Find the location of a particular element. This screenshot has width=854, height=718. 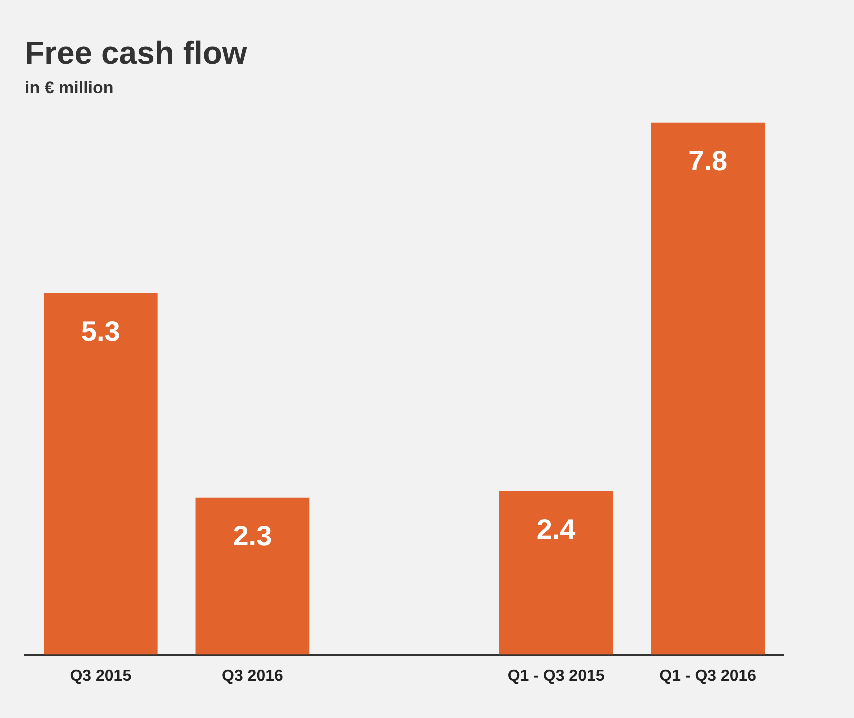

x-tick-label: Q1 - Q3 2016 is located at coordinates (708, 676).